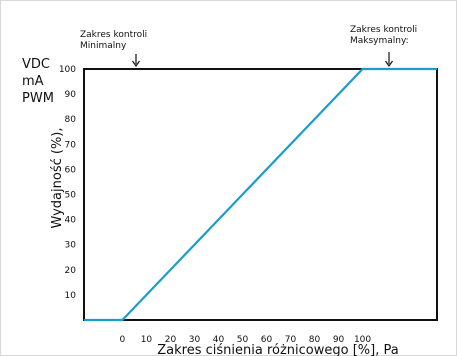  What do you see at coordinates (267, 340) in the screenshot?
I see `x-tick-label: 60` at bounding box center [267, 340].